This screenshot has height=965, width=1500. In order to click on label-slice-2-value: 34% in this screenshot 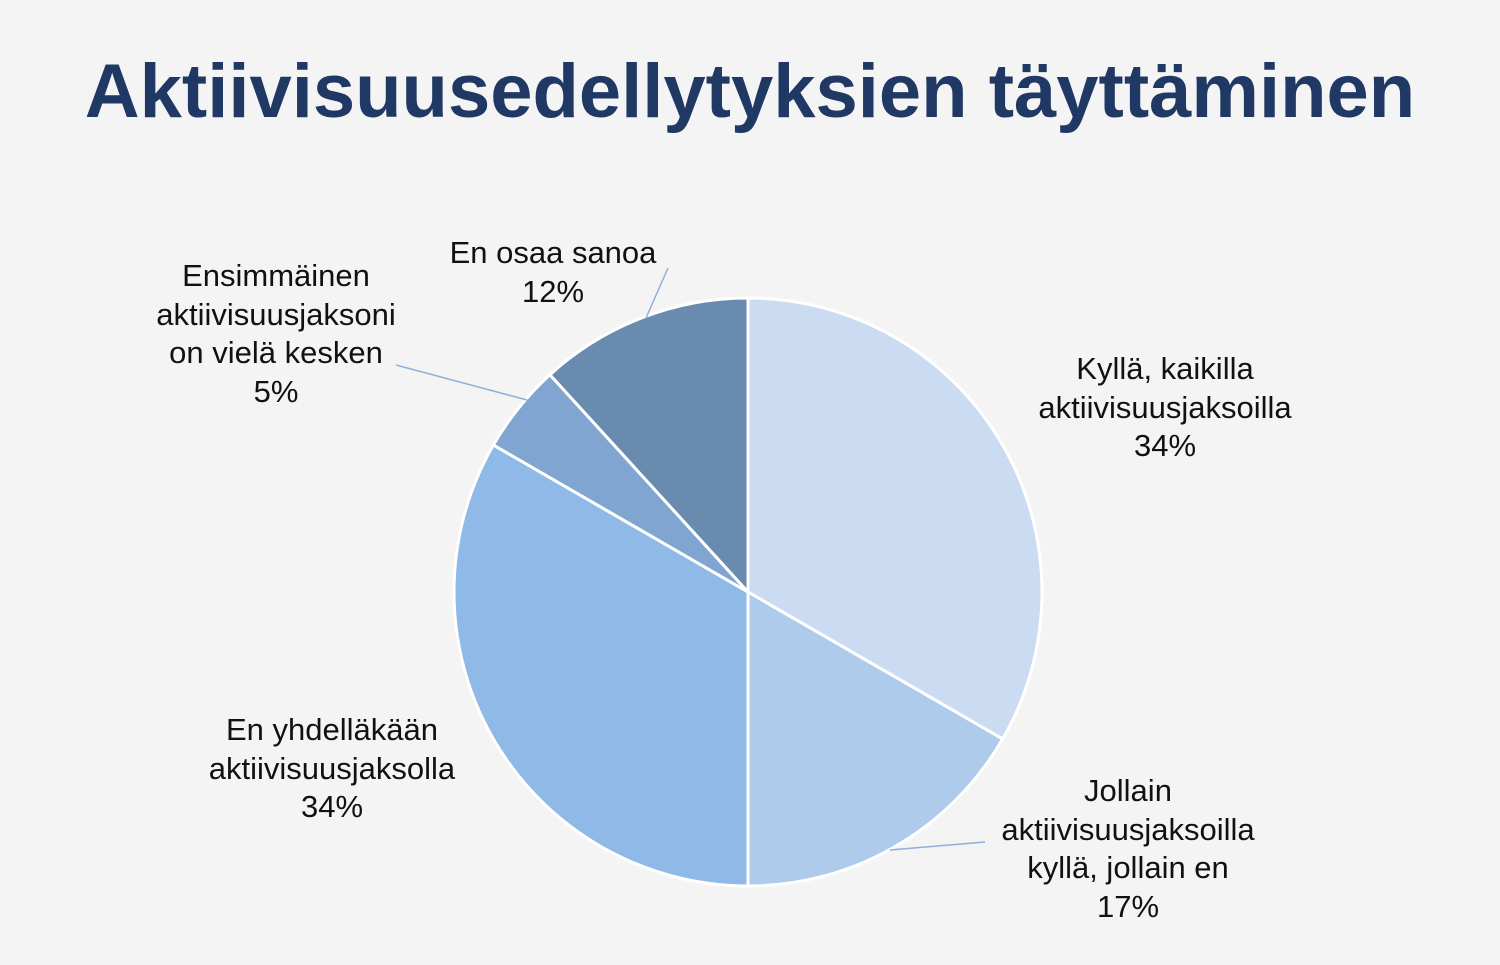, I will do `click(332, 806)`.